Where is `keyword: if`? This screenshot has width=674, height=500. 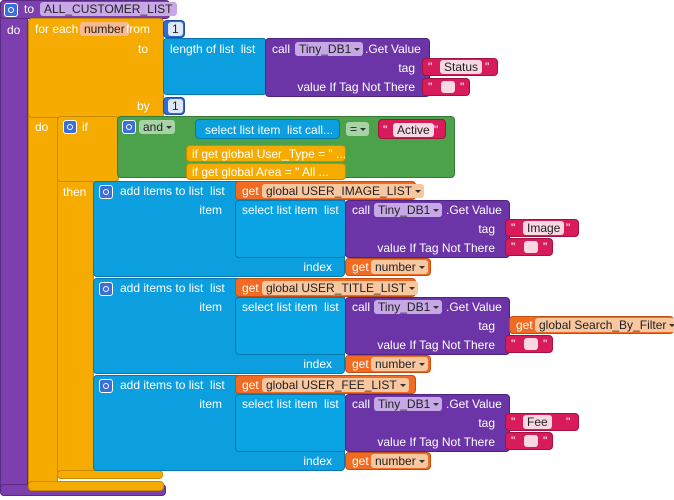 keyword: if is located at coordinates (85, 127).